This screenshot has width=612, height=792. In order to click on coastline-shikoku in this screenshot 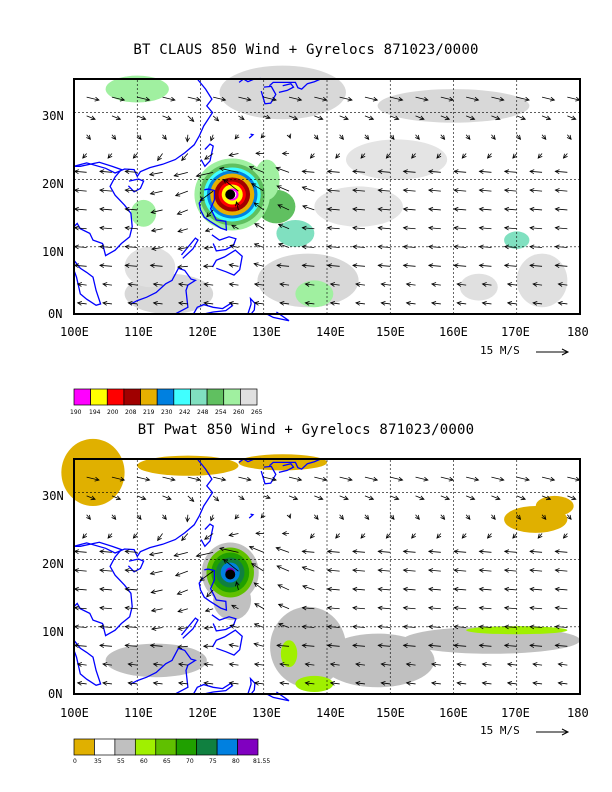, I will do `click(286, 468)`.